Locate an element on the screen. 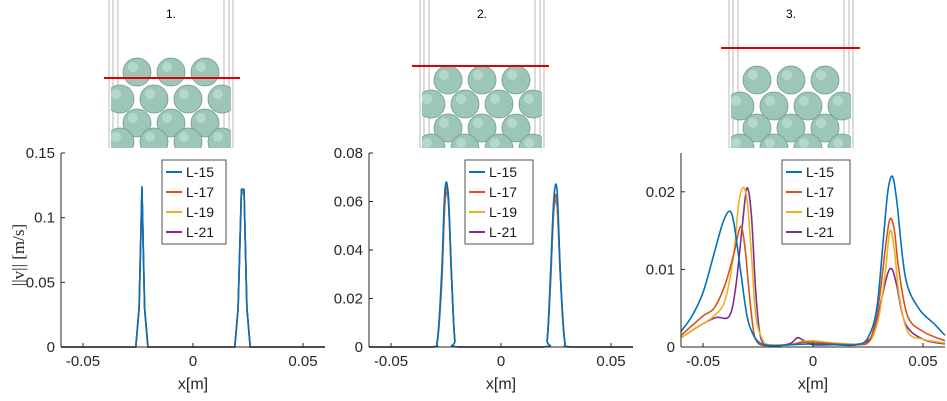 The width and height of the screenshot is (947, 401). y-axis-label: ||v|| [m/s] is located at coordinates (18, 255).